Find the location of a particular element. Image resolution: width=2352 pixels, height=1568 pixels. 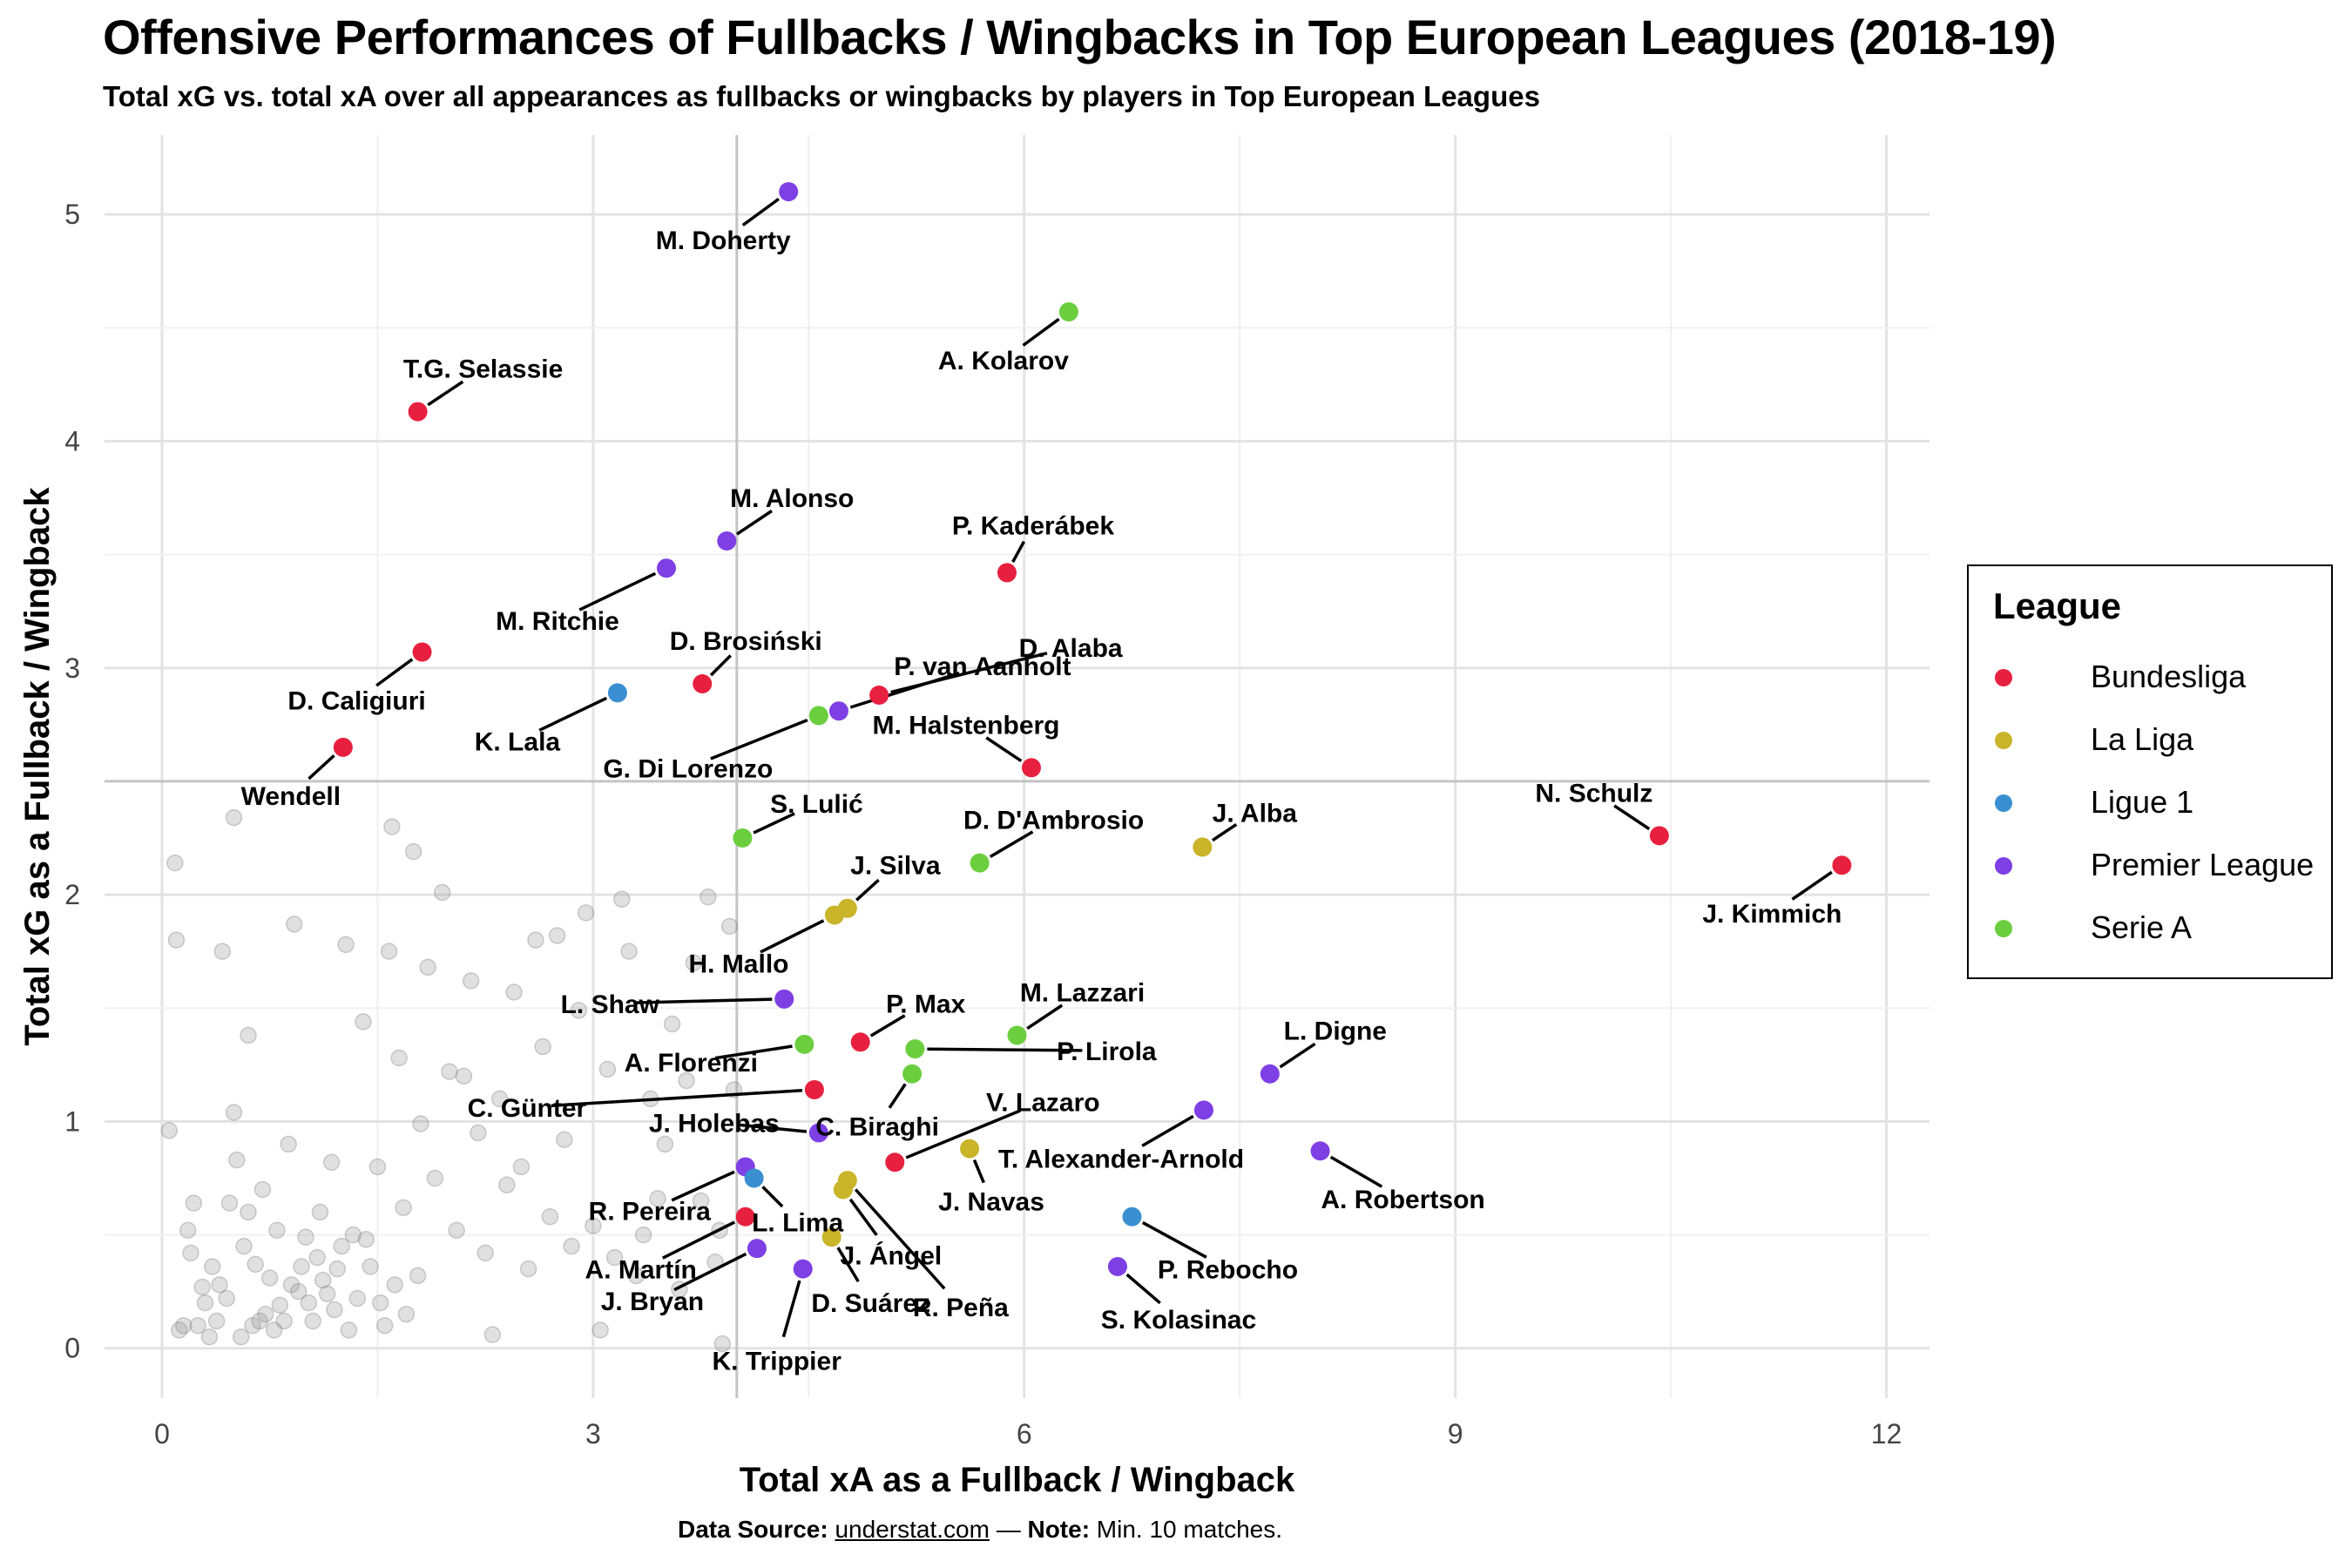

x-tick-label-12: 12 is located at coordinates (1887, 1434).